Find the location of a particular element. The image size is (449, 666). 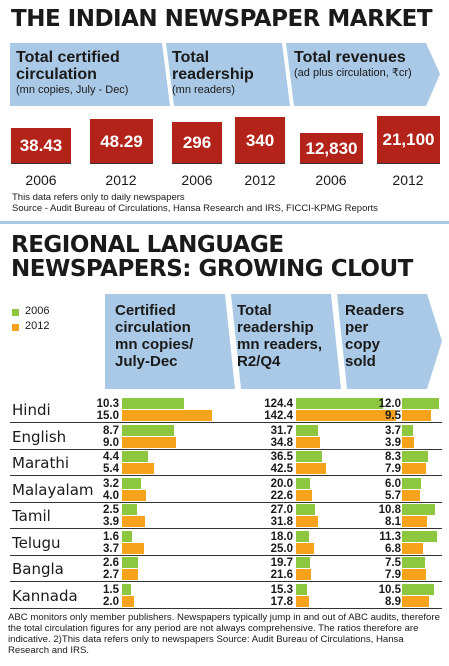

data-label: 20.0 is located at coordinates (281, 483).